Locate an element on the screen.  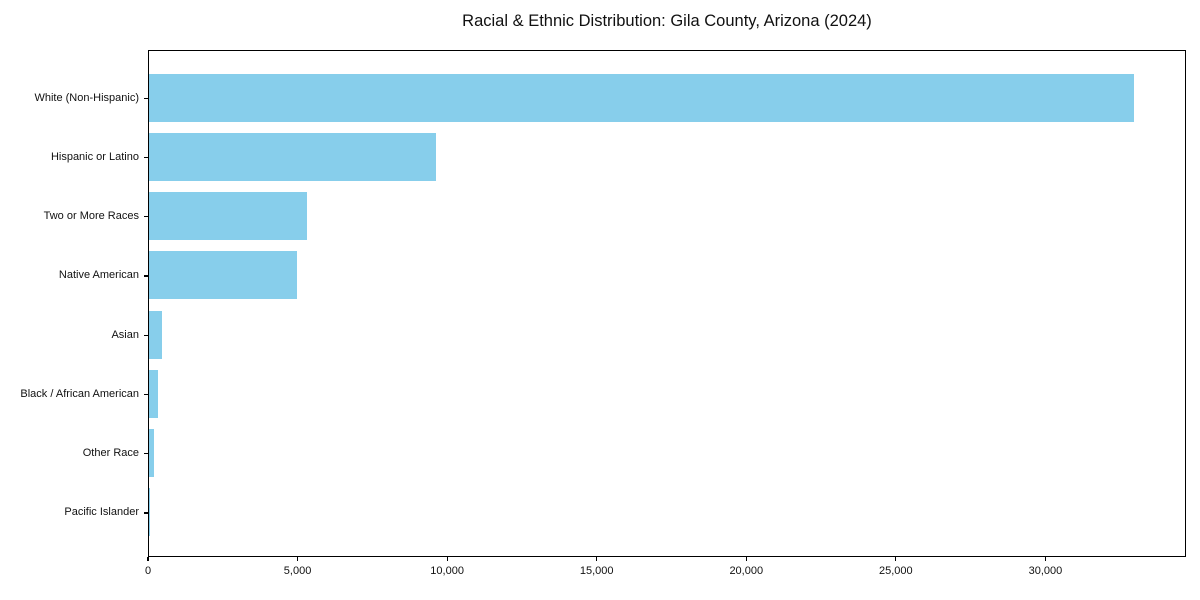
x-tick-label: 30,000 is located at coordinates (1045, 571).